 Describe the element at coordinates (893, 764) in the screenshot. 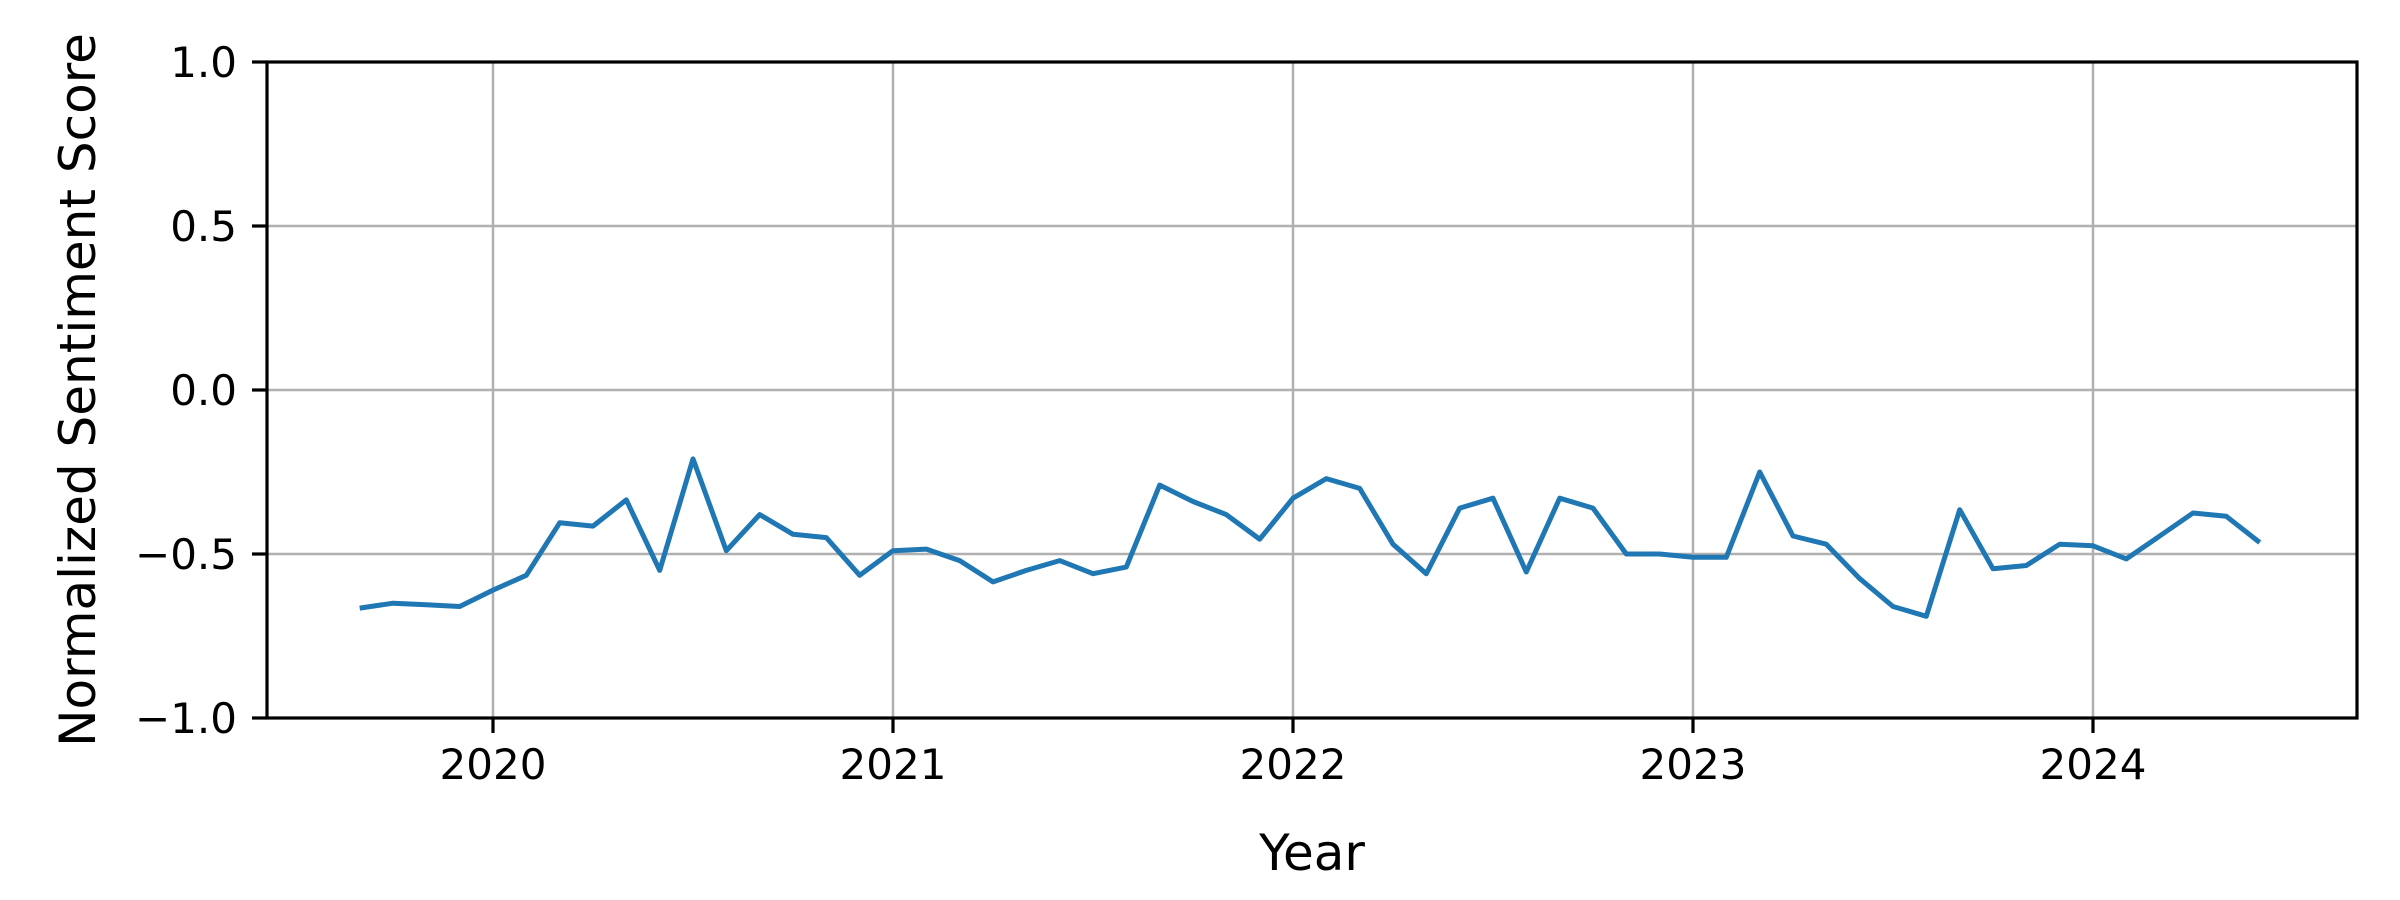

I see `x-tick-label: 2021` at that location.